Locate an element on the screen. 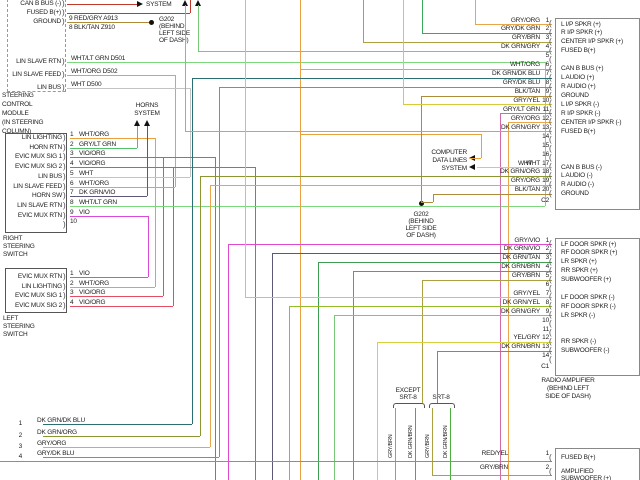 The width and height of the screenshot is (640, 480). wire-color-label: GRY/LT GRN is located at coordinates (98, 144).